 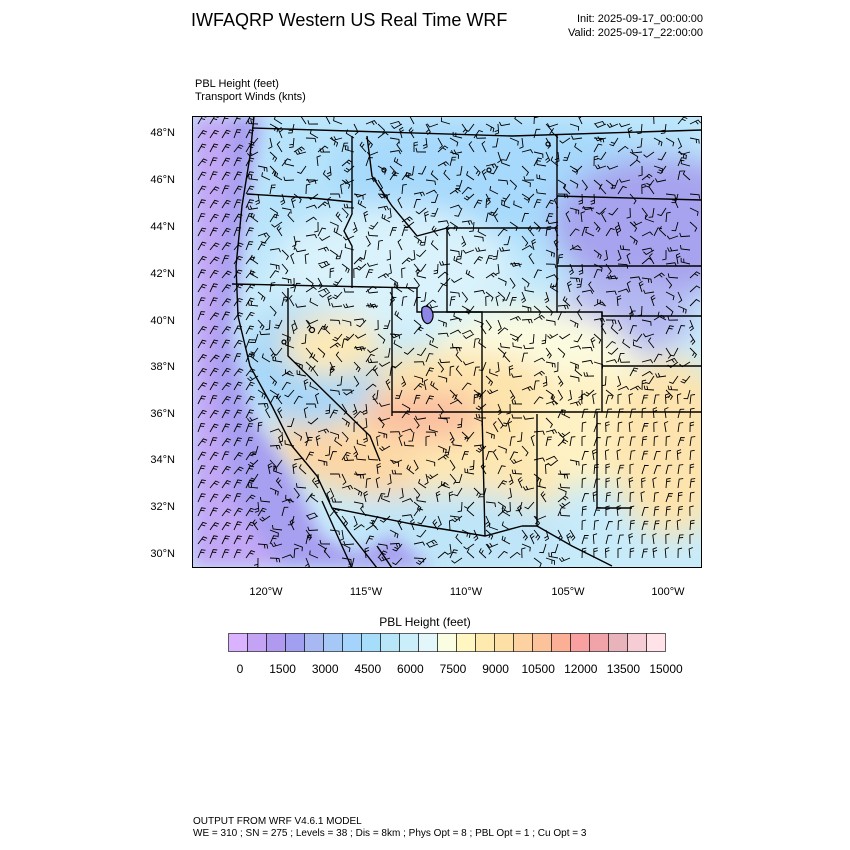 What do you see at coordinates (250, 97) in the screenshot?
I see `field-label-winds: Transport Winds (knts)` at bounding box center [250, 97].